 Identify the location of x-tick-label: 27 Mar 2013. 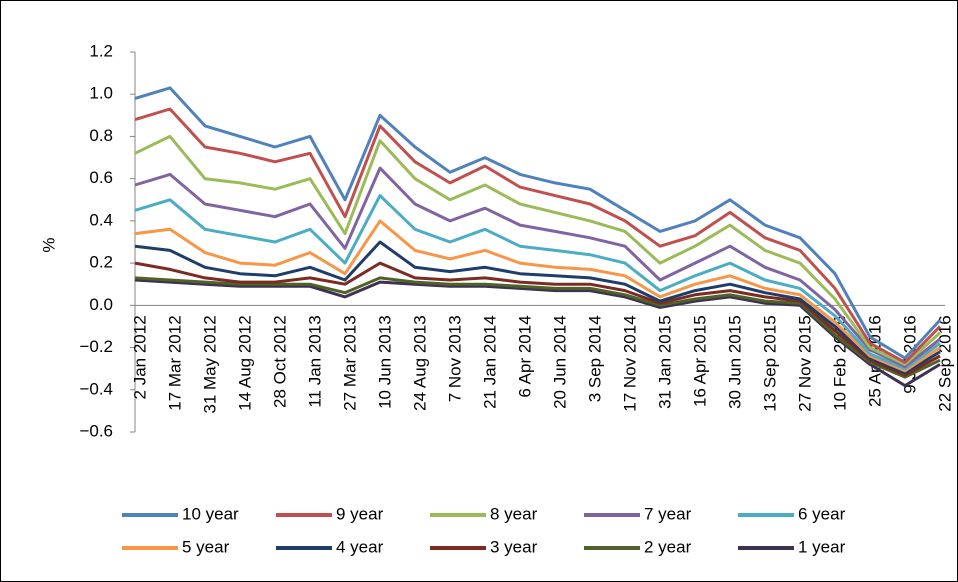
(349, 362).